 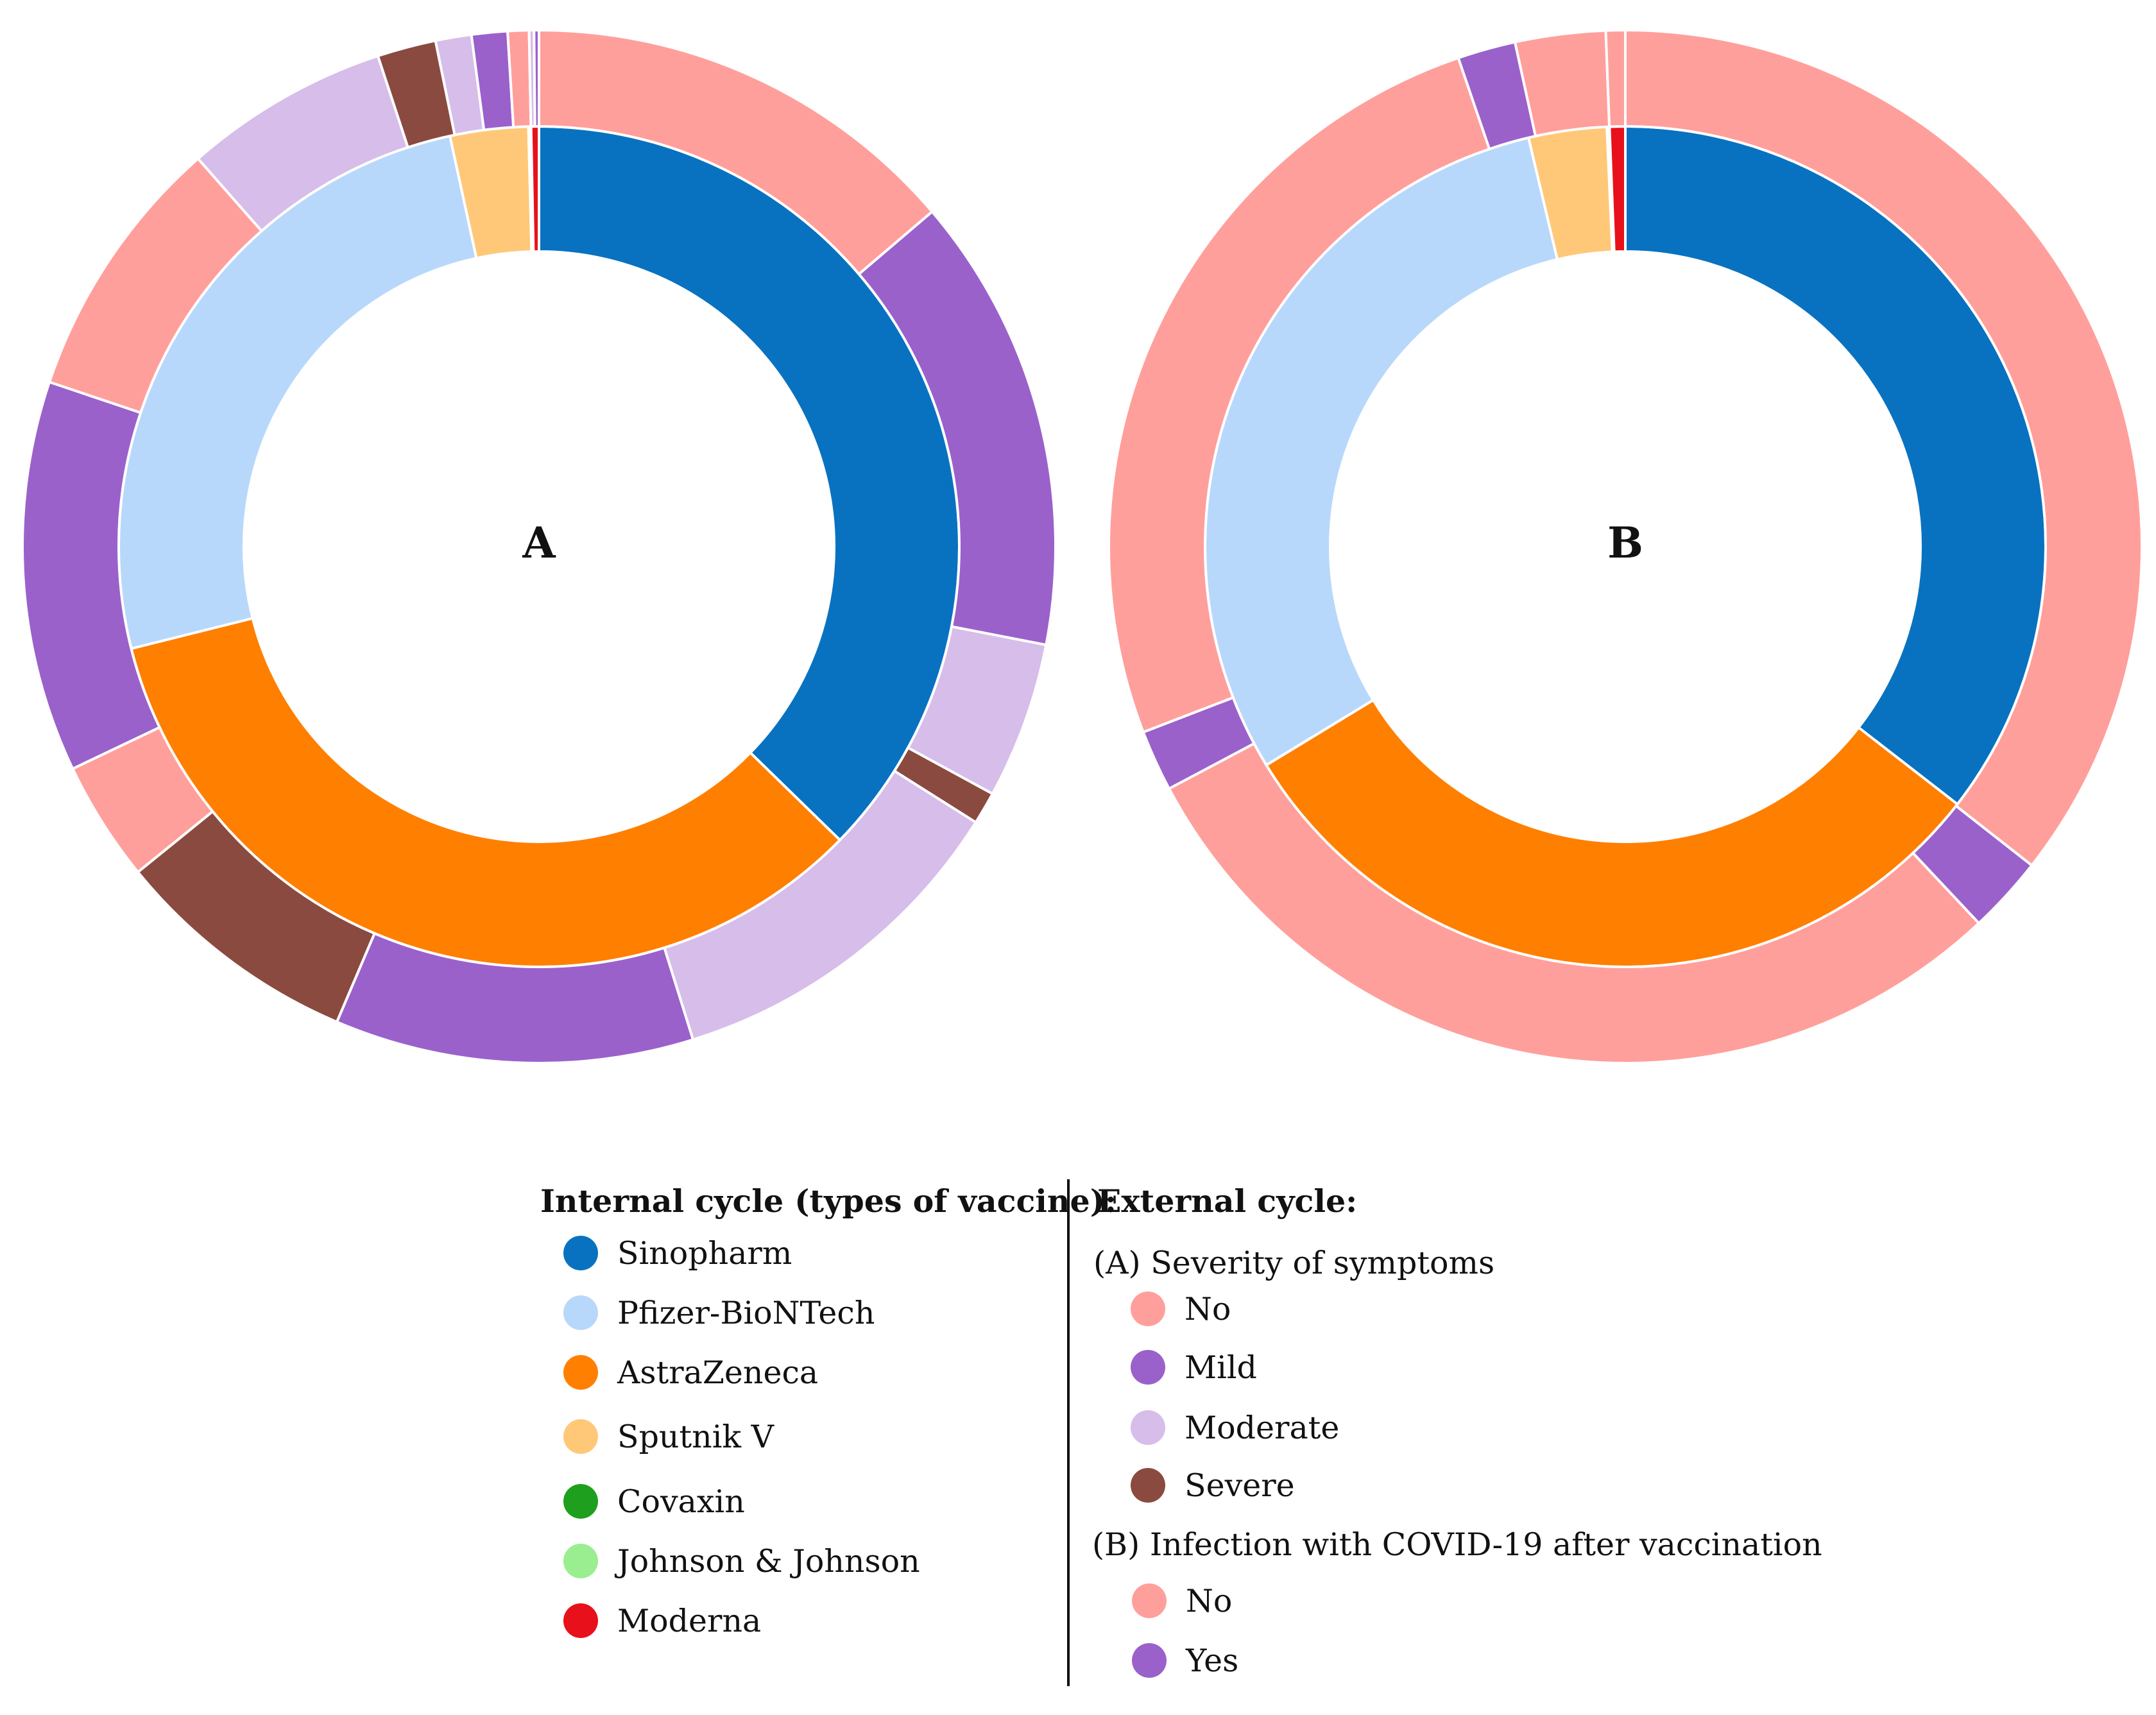 What do you see at coordinates (1574, 903) in the screenshot?
I see `outer-slice-astrazeneca-no` at bounding box center [1574, 903].